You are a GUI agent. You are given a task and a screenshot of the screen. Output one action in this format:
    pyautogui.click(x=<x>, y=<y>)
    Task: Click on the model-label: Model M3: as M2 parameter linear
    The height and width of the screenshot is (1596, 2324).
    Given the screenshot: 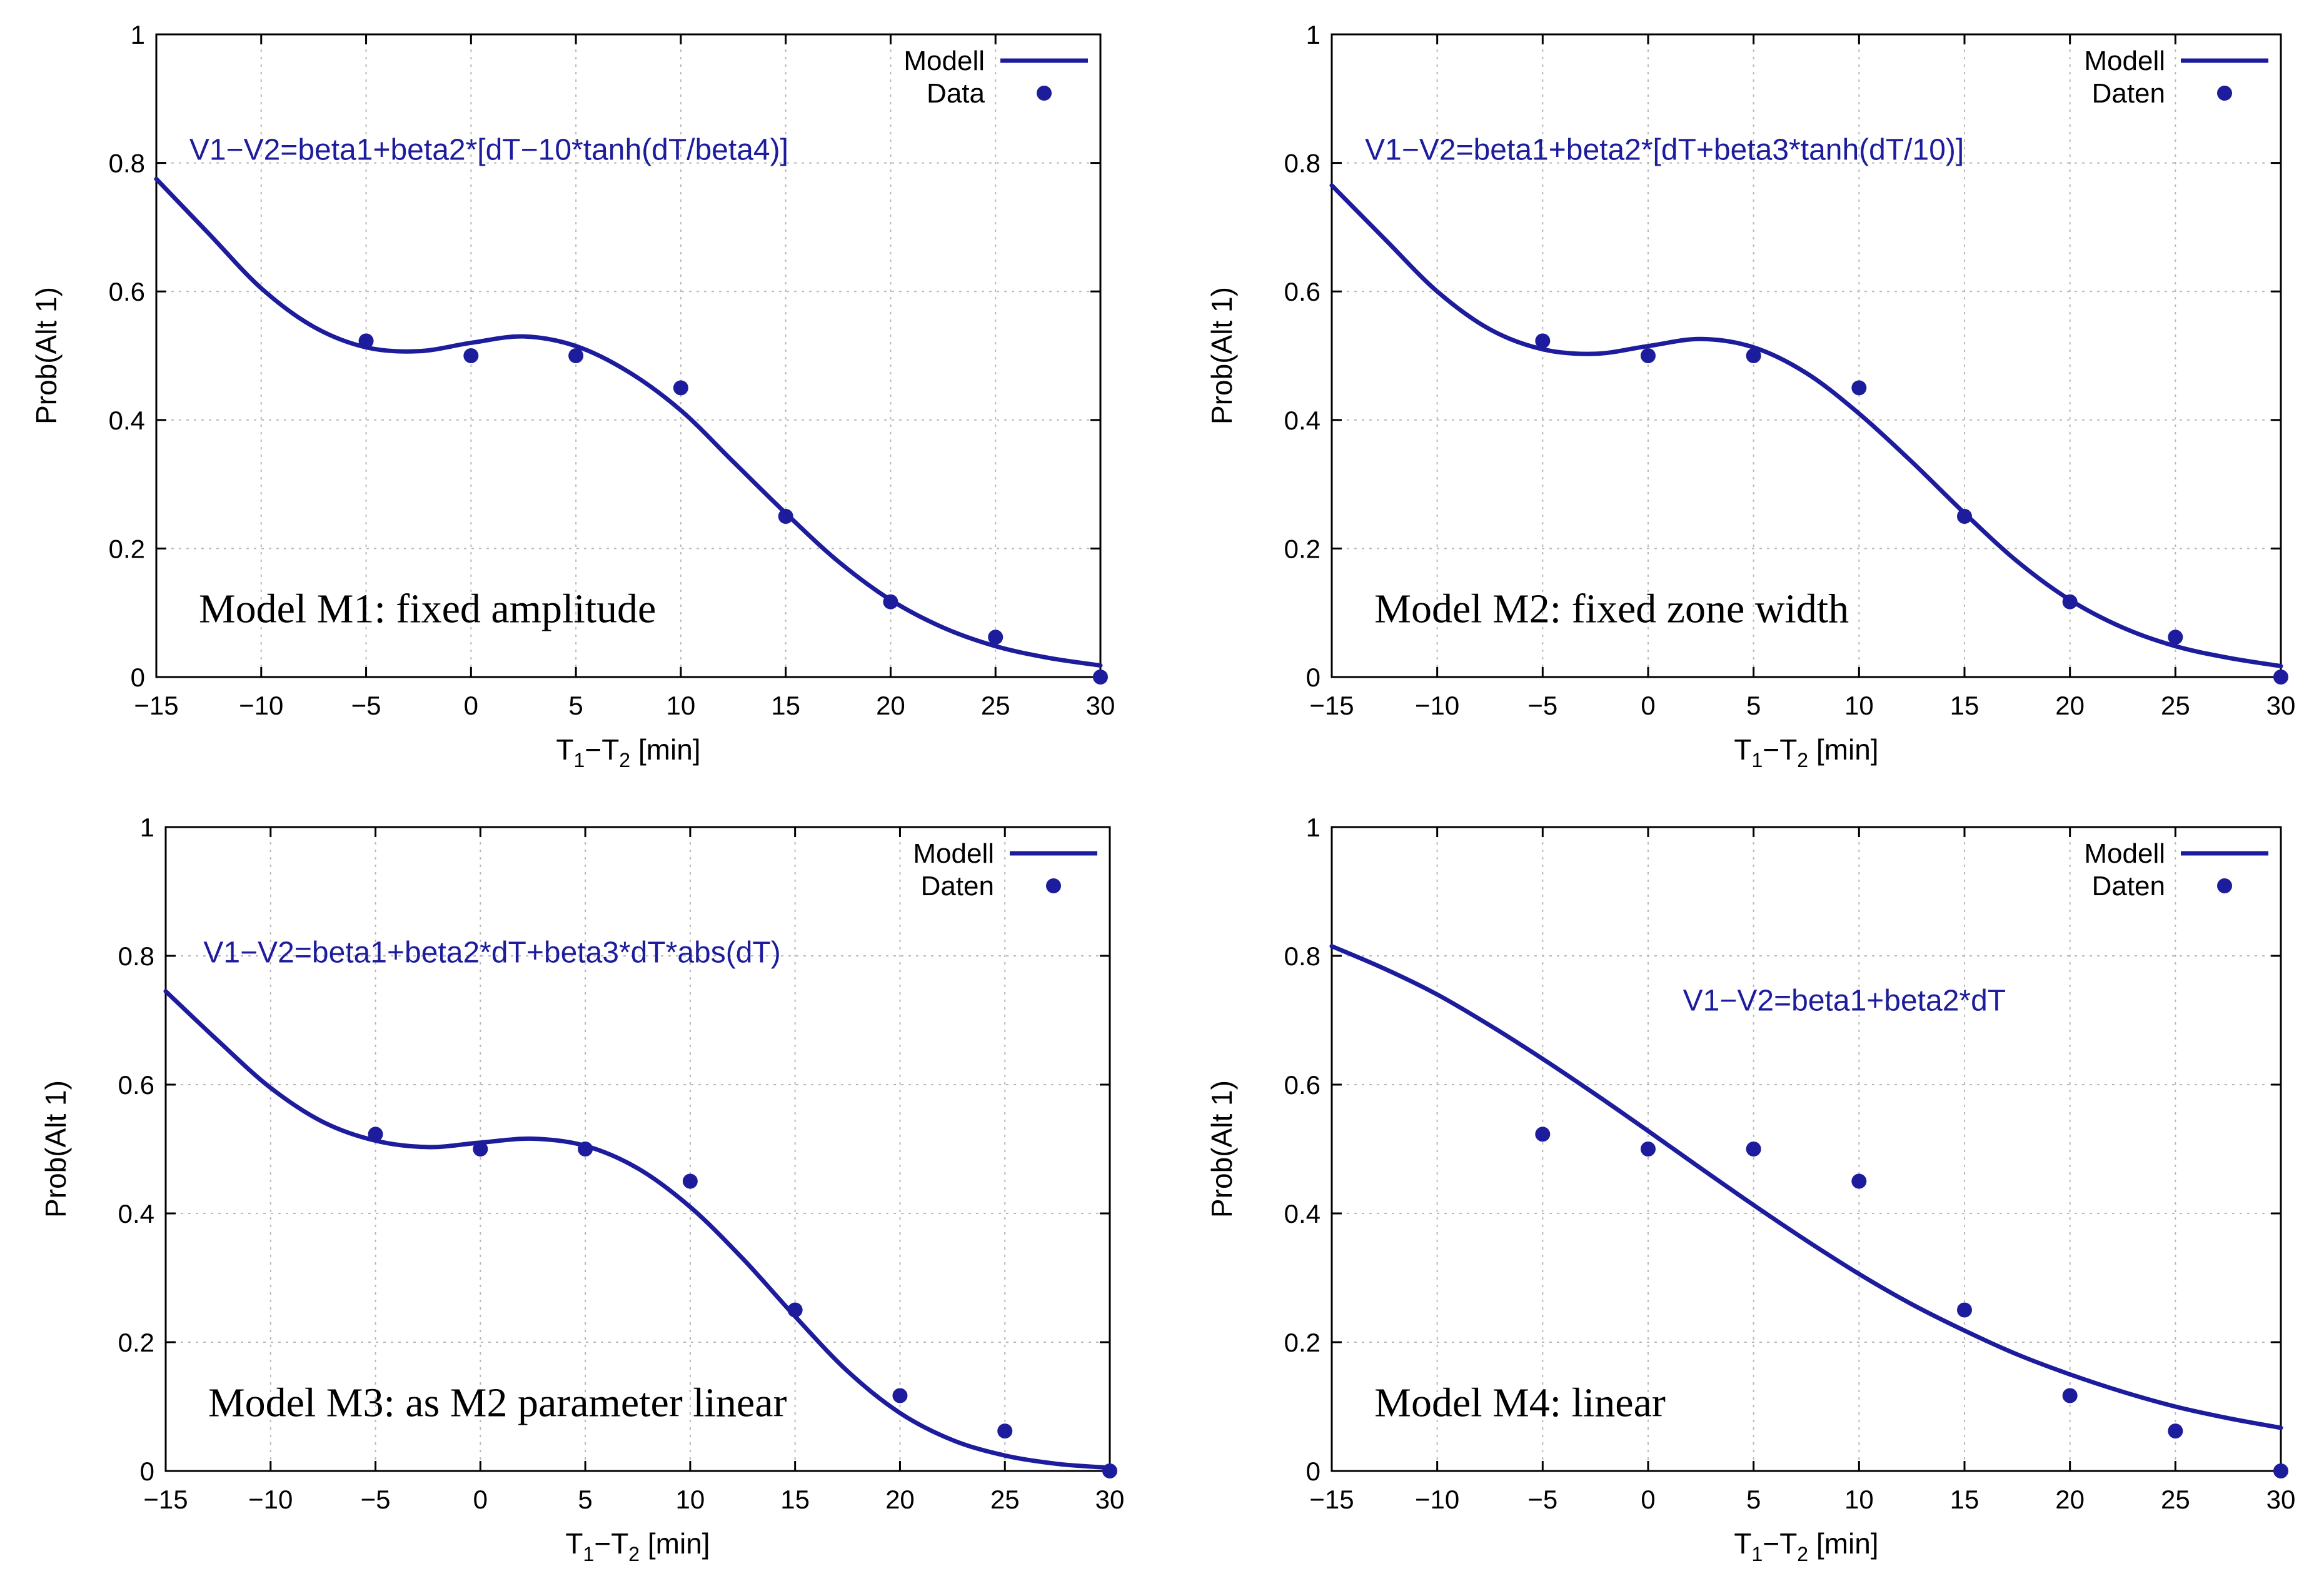 What is the action you would take?
    pyautogui.click(x=497, y=1402)
    